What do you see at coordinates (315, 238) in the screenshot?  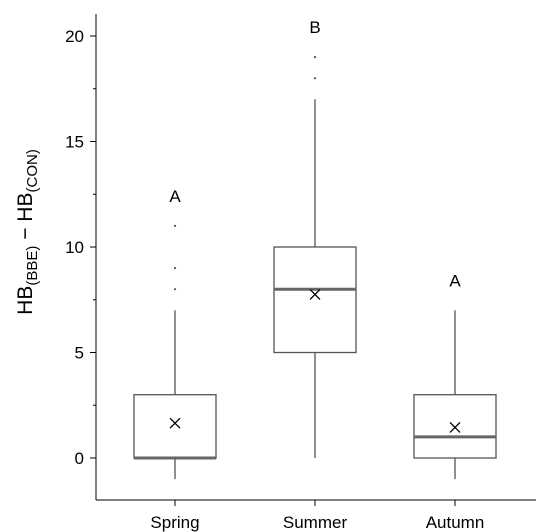 I see `box-summer: B` at bounding box center [315, 238].